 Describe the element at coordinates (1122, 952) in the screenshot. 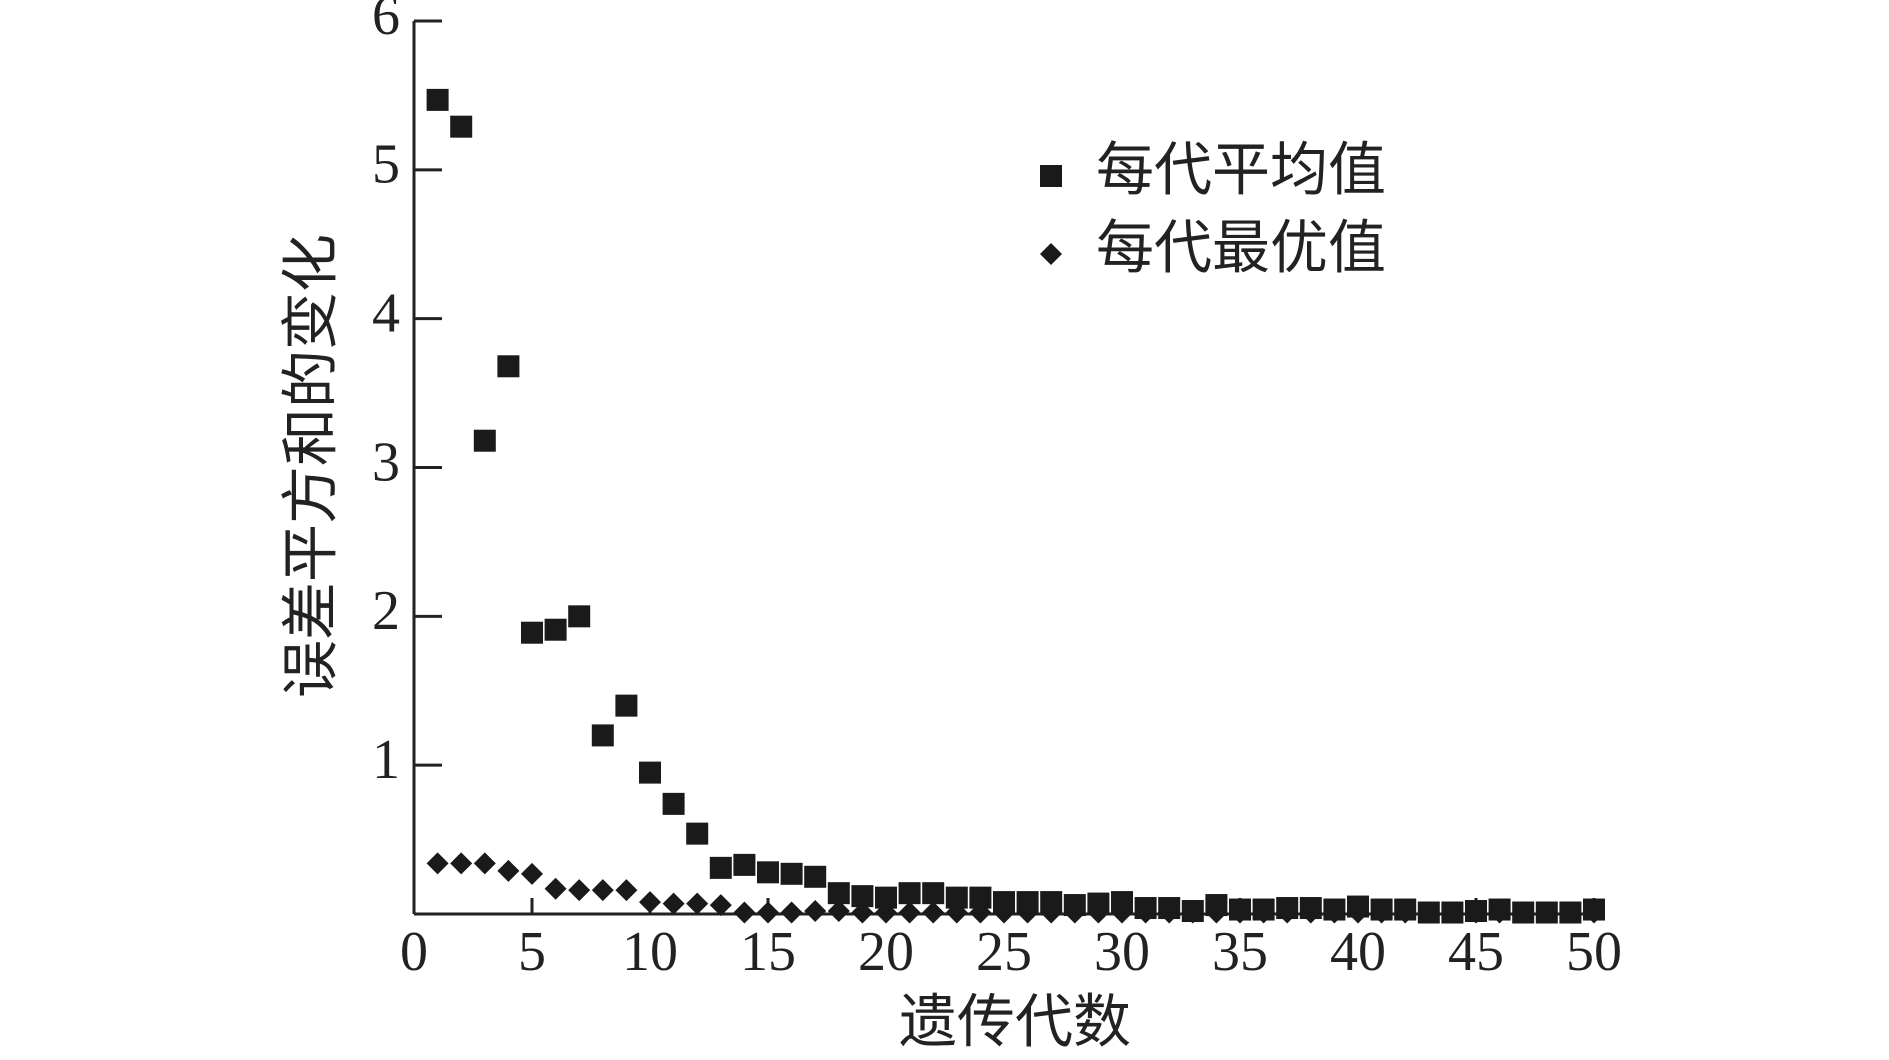

I see `x-tick-label: 30` at that location.